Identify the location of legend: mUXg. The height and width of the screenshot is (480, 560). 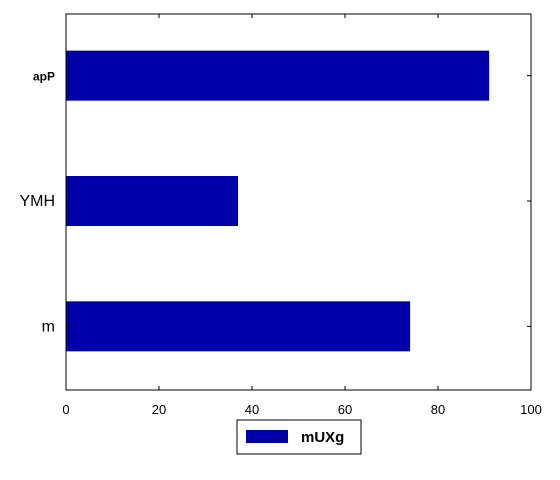
(299, 437).